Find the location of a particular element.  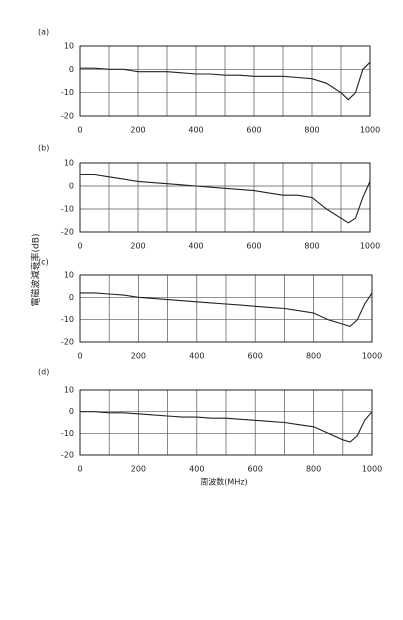

panel-label: (c) is located at coordinates (43, 262).